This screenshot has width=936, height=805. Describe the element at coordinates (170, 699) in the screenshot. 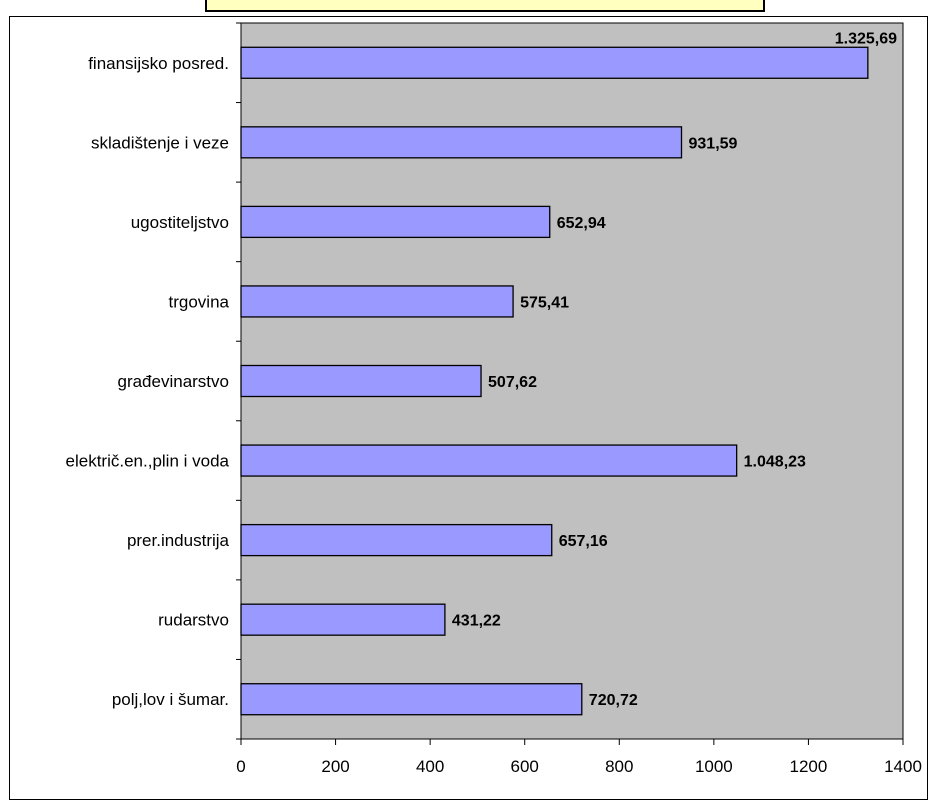

I see `category-label: polj,lov i šumar.` at that location.